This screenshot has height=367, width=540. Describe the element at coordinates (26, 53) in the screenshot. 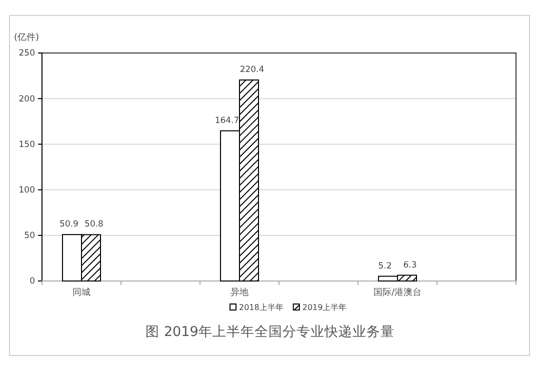

I see `y-tick-label: 250` at that location.